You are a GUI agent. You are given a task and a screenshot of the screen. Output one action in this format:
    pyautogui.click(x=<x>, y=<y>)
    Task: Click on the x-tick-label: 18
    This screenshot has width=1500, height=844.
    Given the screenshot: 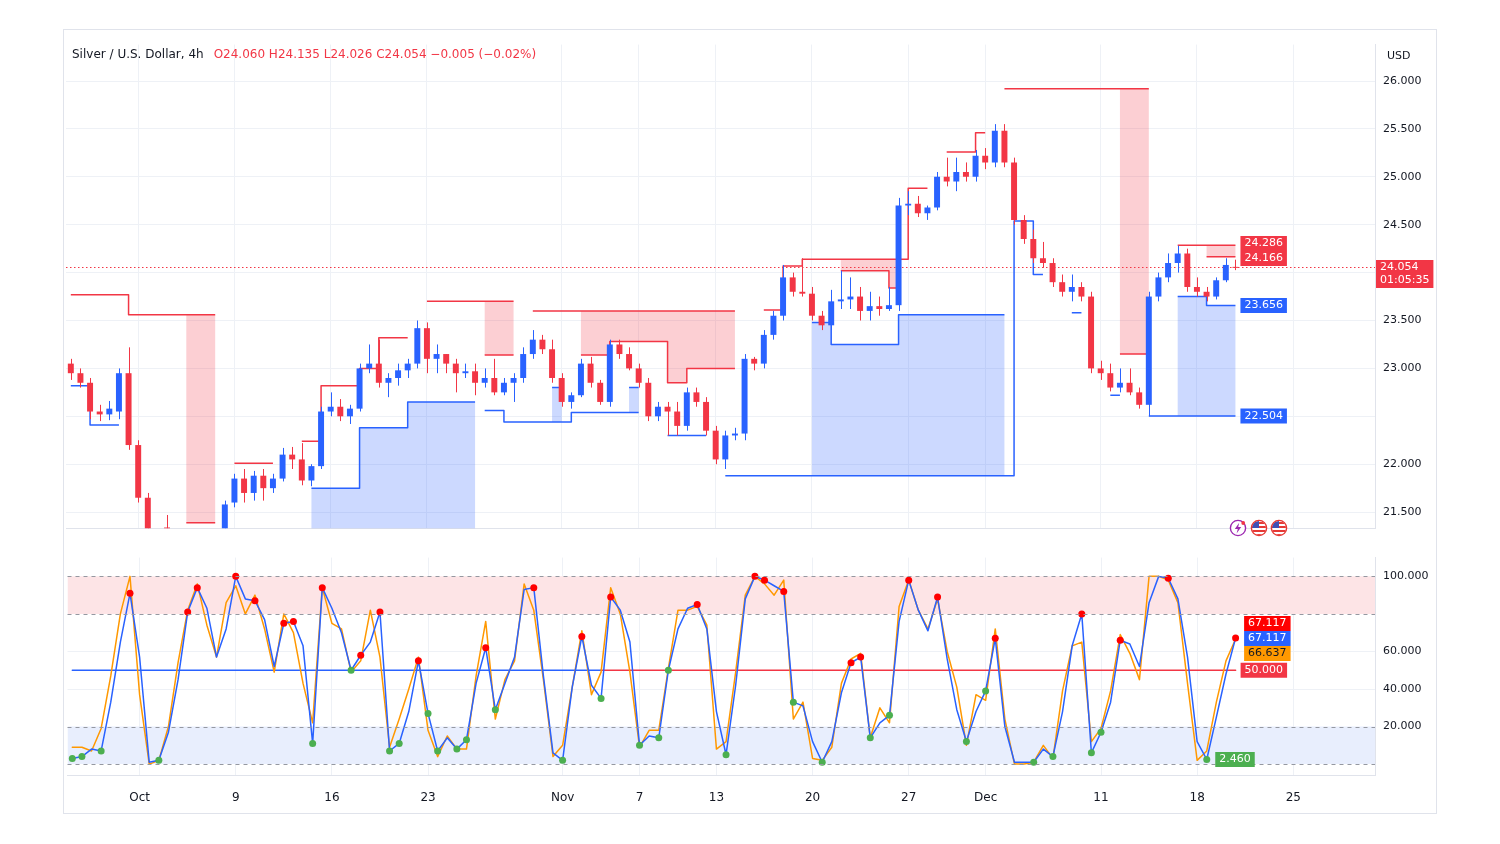 What is the action you would take?
    pyautogui.click(x=1197, y=797)
    